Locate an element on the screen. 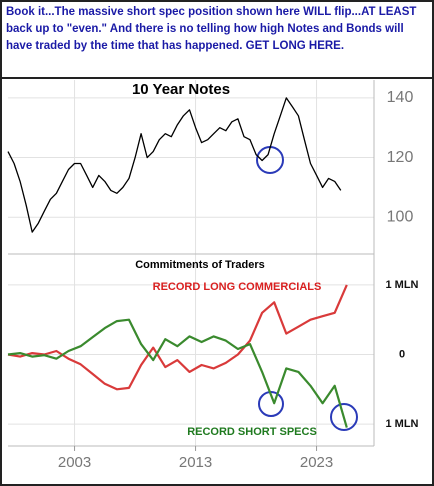  y-tick-label: 0 is located at coordinates (402, 354).